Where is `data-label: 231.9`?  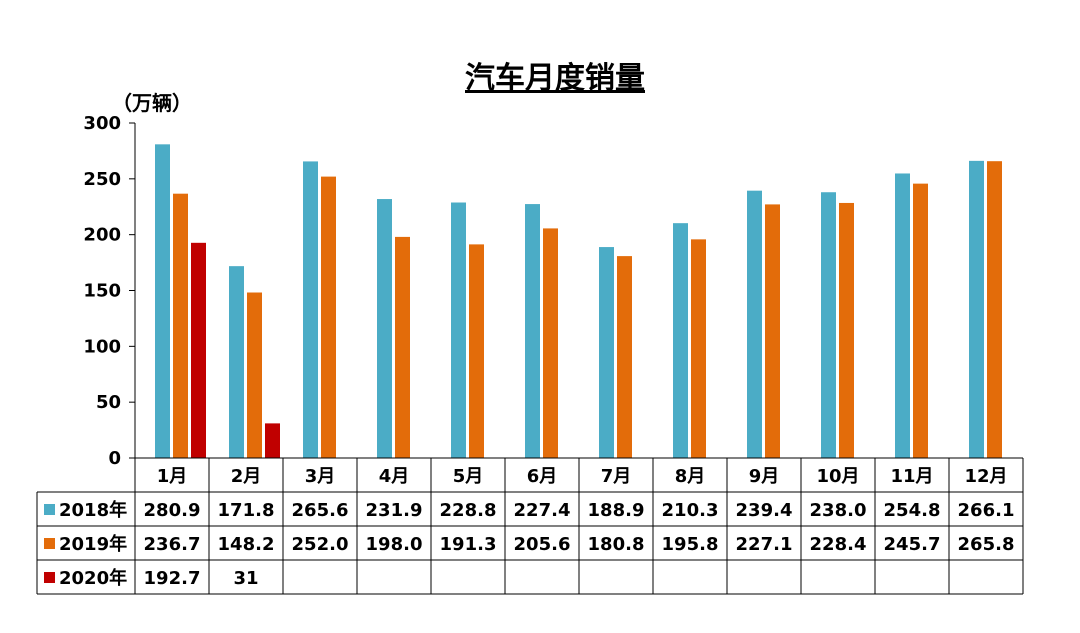
data-label: 231.9 is located at coordinates (394, 510).